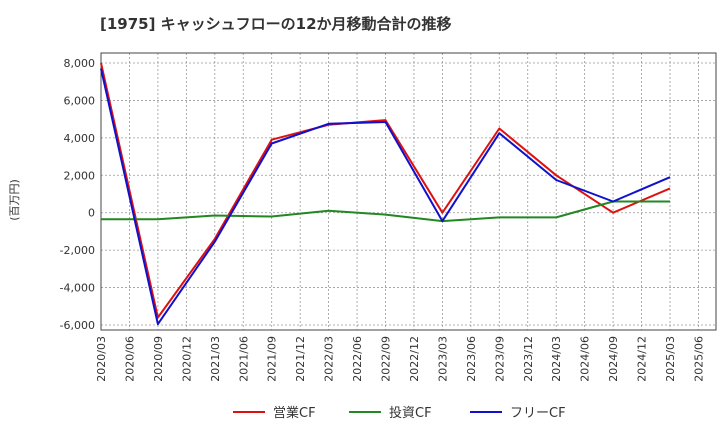  I want to click on x-tick-label: 2024/09, so click(613, 359).